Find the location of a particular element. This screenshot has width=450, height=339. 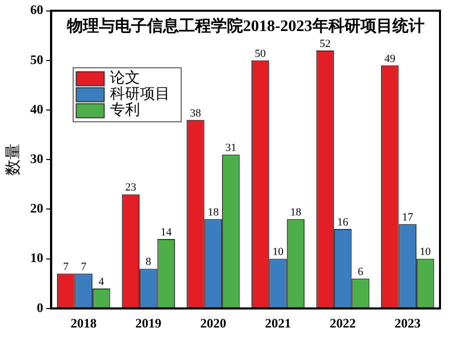

x-tick-label: 2019 is located at coordinates (148, 323).